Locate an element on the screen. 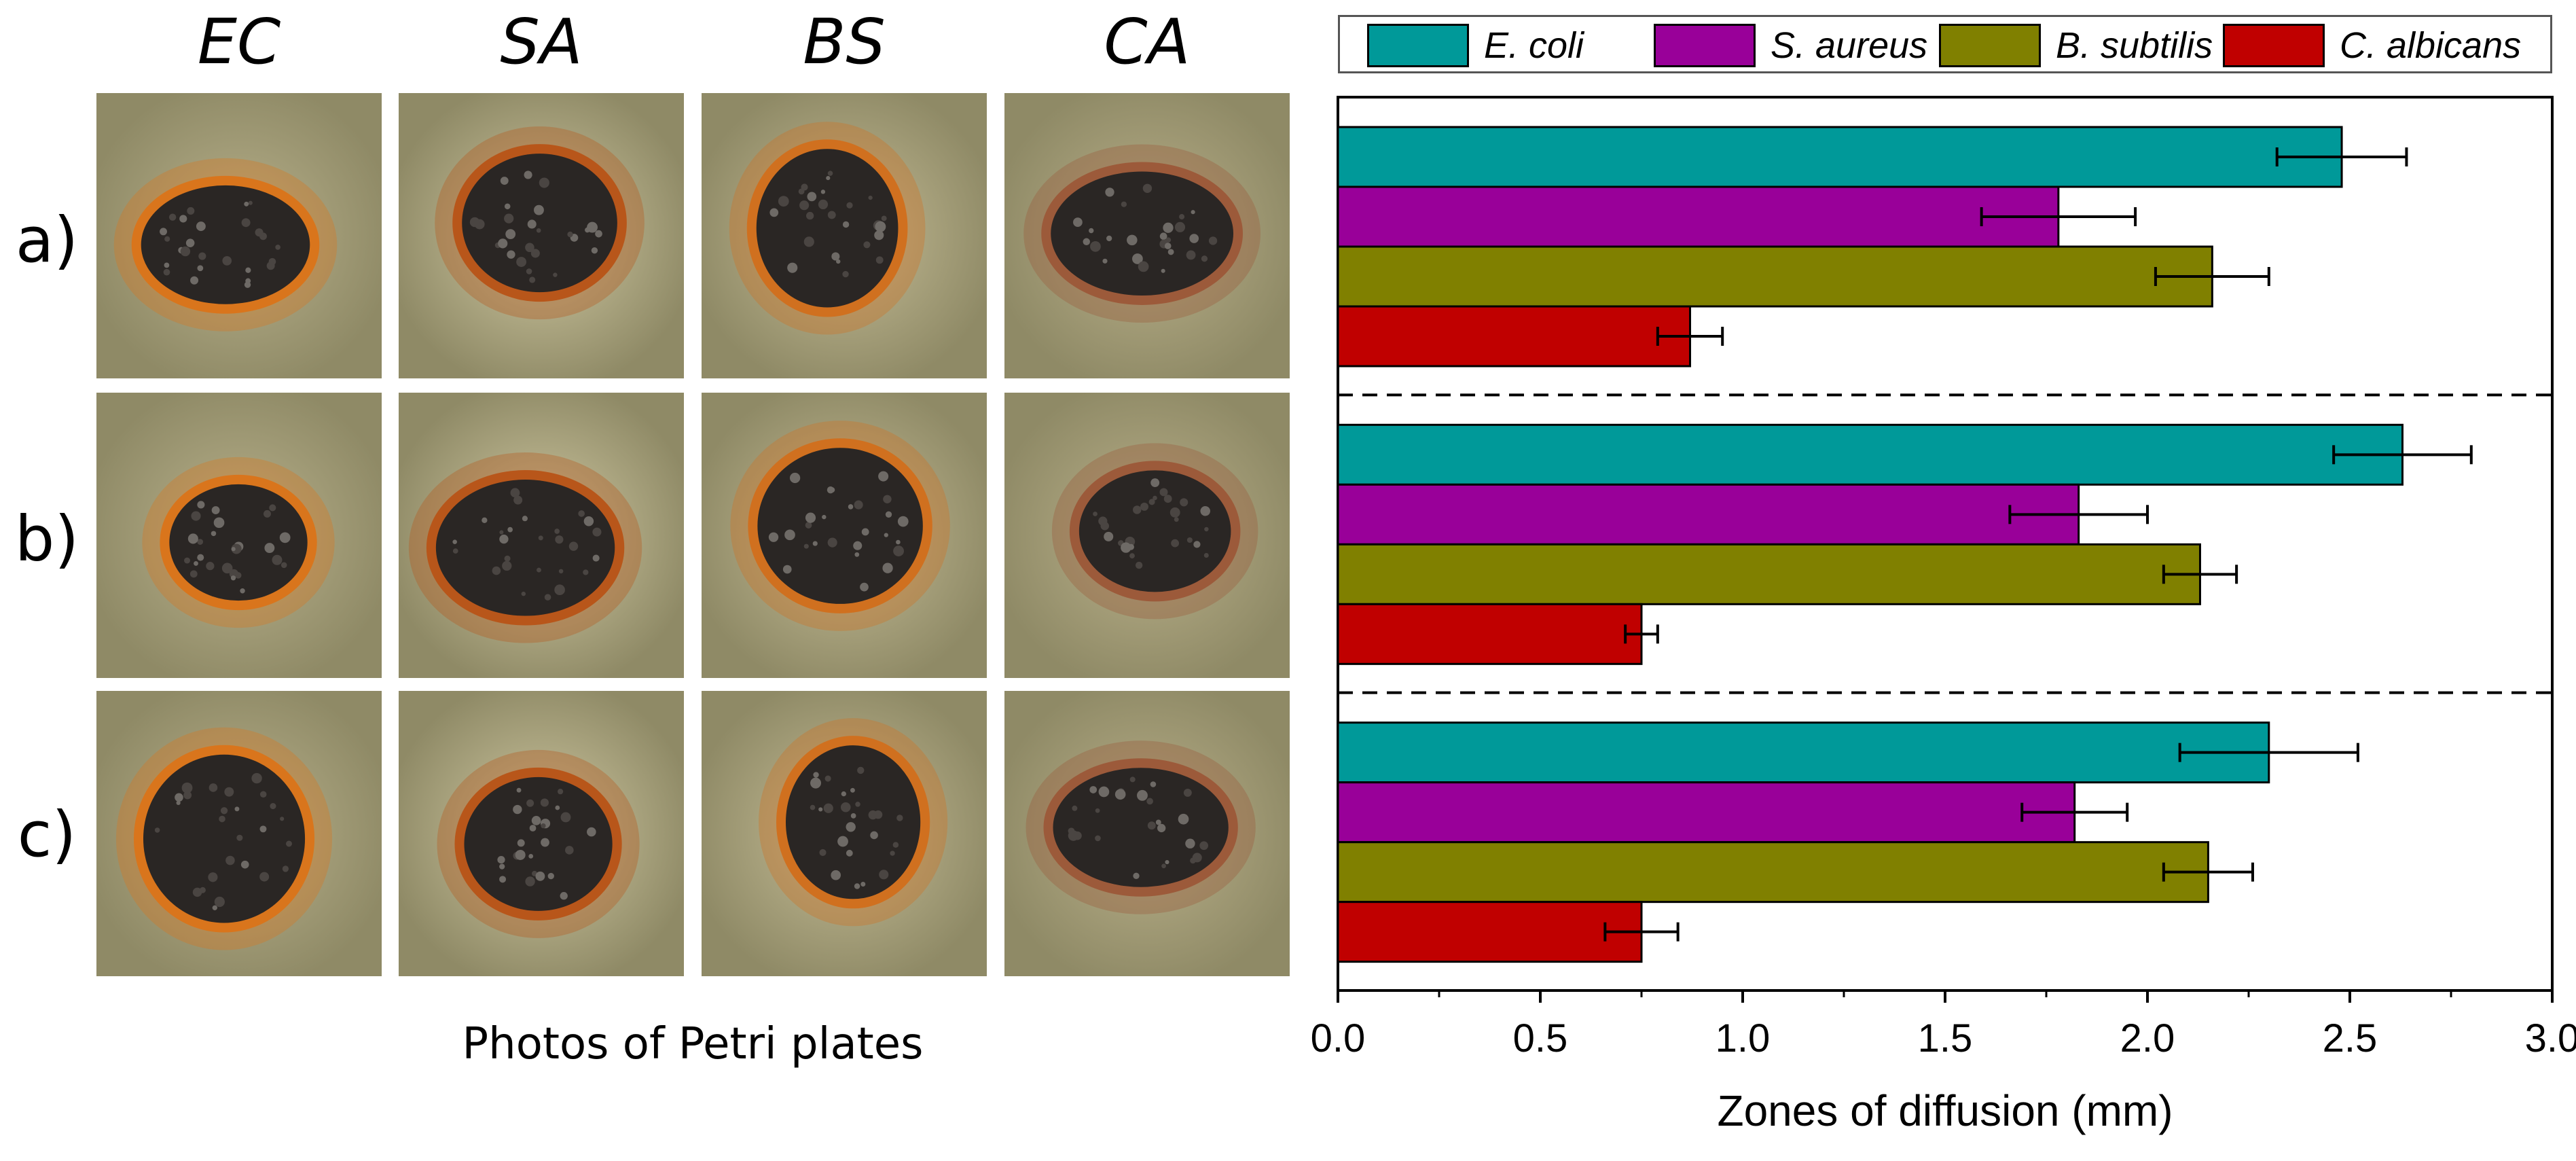 The height and width of the screenshot is (1161, 2576). row-label-a: a) is located at coordinates (47, 240).